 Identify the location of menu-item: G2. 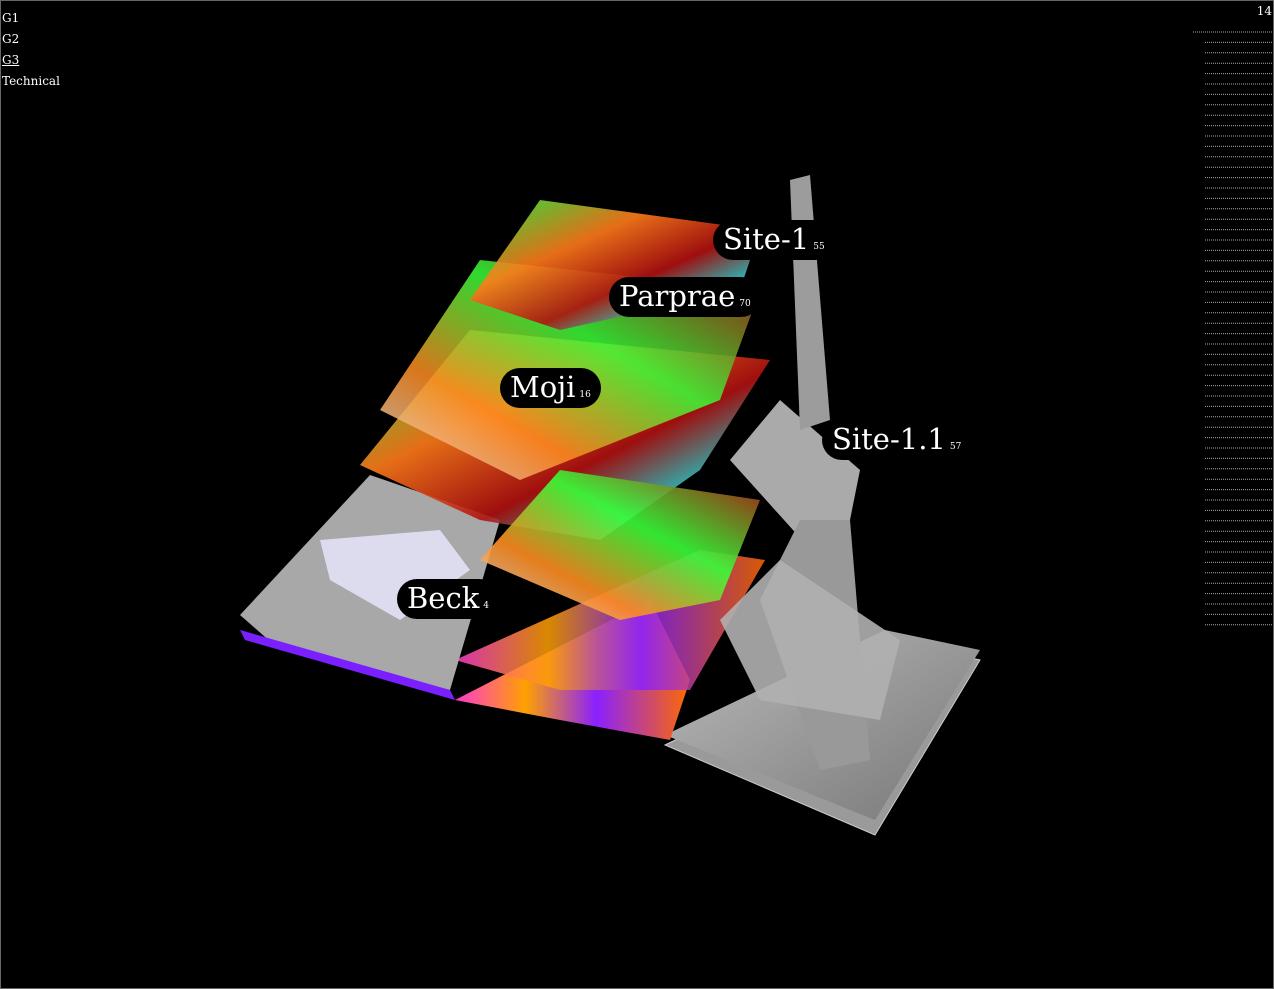
(11, 39).